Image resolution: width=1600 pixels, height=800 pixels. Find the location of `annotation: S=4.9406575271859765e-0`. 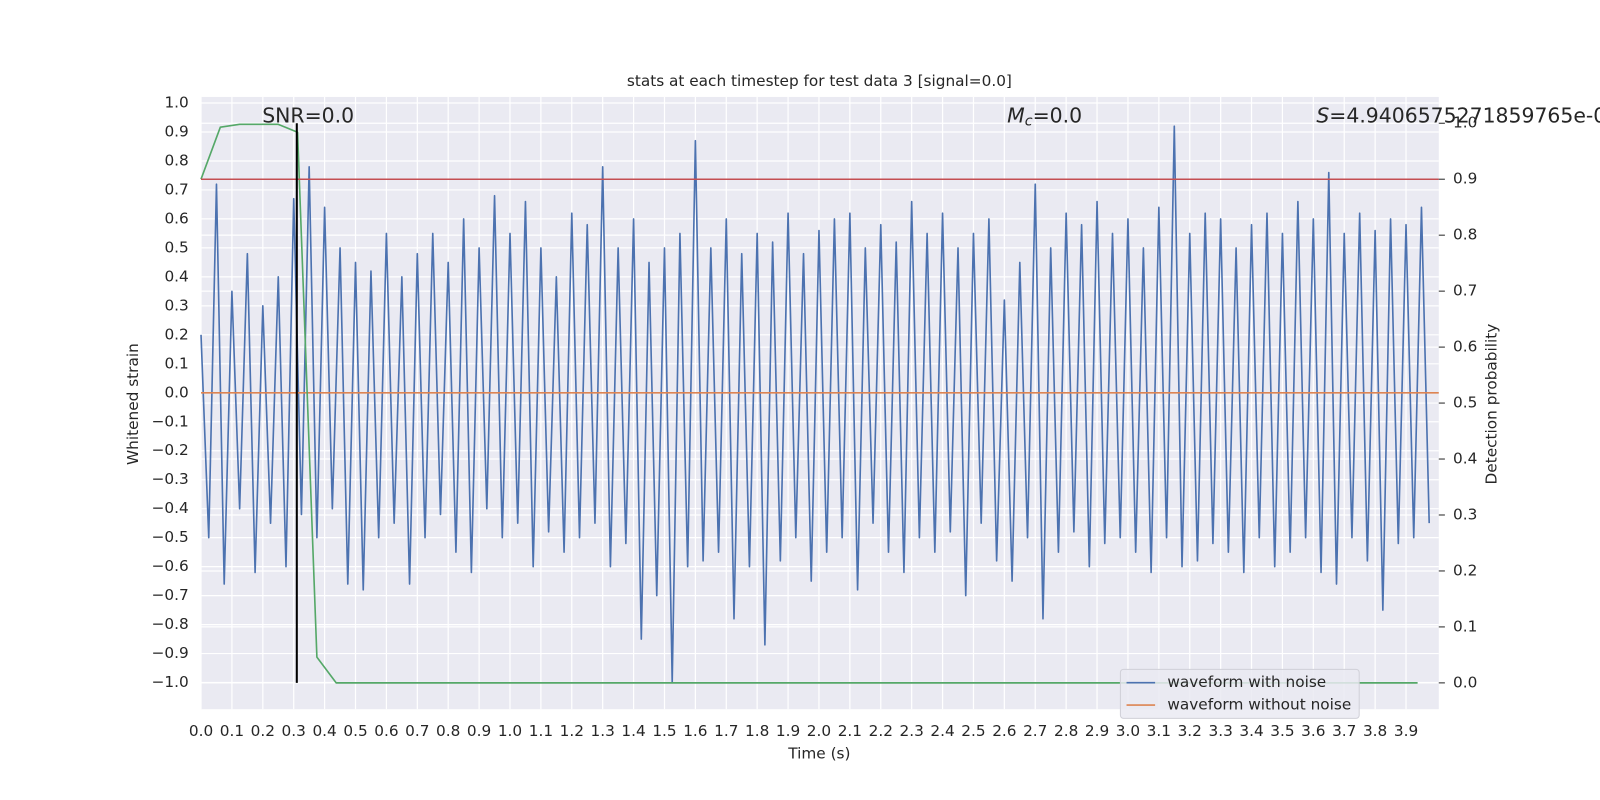

annotation: S=4.9406575271859765e-0 is located at coordinates (1458, 115).